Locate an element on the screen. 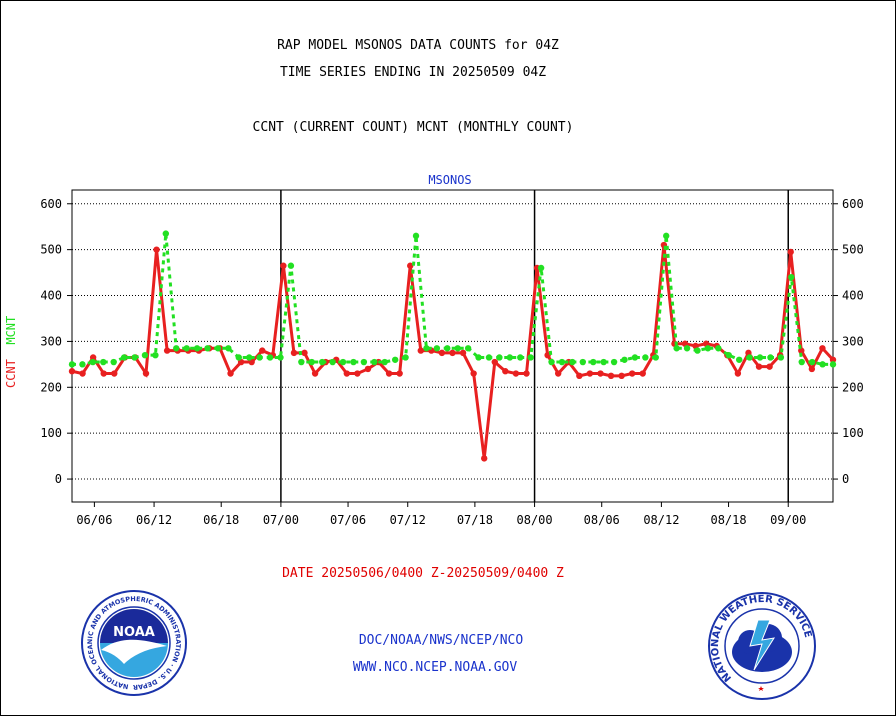  chart-title-line1: RAP MODEL MSONOS DATA COUNTS for 04Z is located at coordinates (418, 45).